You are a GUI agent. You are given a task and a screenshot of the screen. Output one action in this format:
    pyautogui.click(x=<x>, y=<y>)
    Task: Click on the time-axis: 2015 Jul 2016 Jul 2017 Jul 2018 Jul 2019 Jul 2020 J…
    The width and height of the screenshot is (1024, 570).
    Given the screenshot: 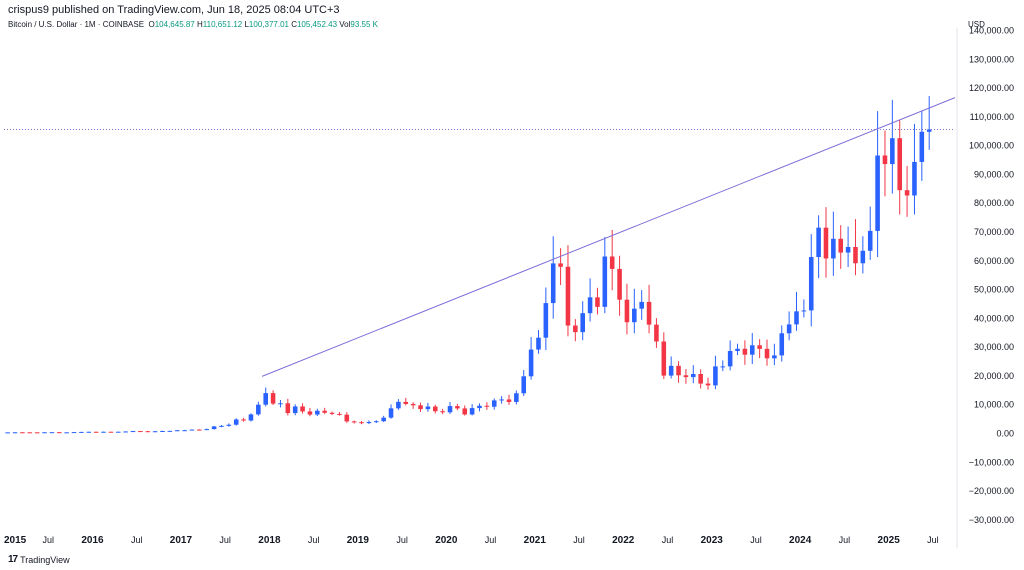 What is the action you would take?
    pyautogui.click(x=471, y=540)
    